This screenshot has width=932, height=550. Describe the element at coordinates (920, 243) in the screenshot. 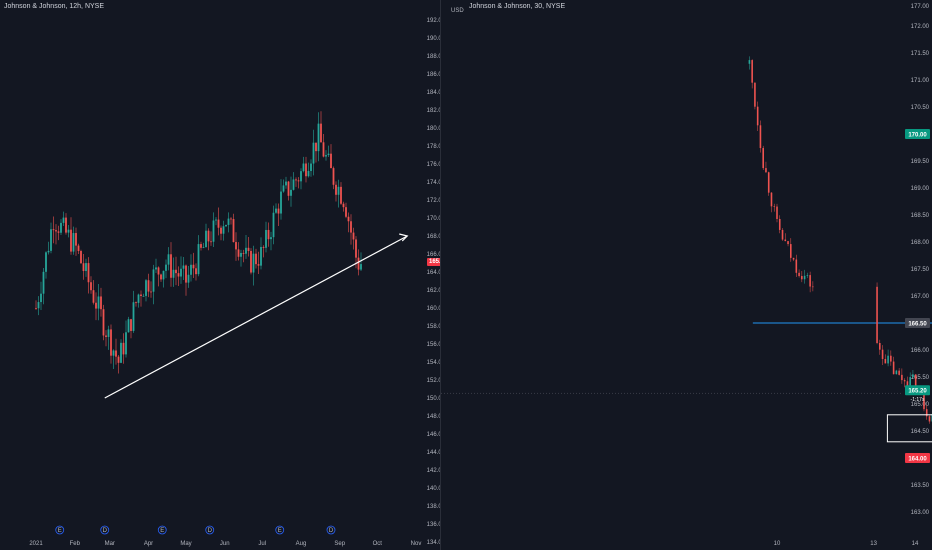

I see `intraday-y-tick-label: 168.00` at that location.